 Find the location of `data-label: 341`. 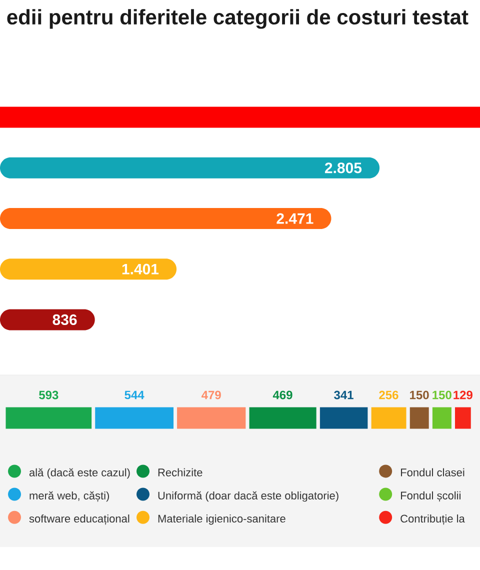

data-label: 341 is located at coordinates (344, 395).